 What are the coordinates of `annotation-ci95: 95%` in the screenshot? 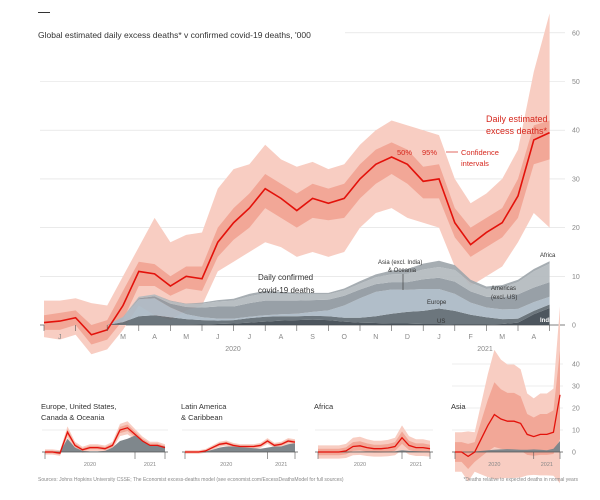 It's located at (429, 152).